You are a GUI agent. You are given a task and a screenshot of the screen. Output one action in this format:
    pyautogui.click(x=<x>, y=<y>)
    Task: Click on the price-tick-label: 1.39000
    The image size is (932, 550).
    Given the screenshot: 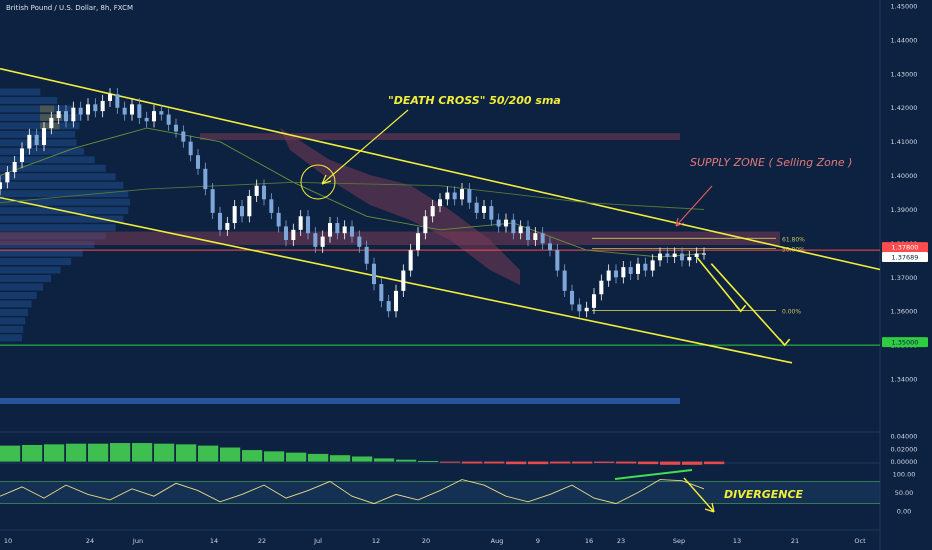 What is the action you would take?
    pyautogui.click(x=904, y=210)
    